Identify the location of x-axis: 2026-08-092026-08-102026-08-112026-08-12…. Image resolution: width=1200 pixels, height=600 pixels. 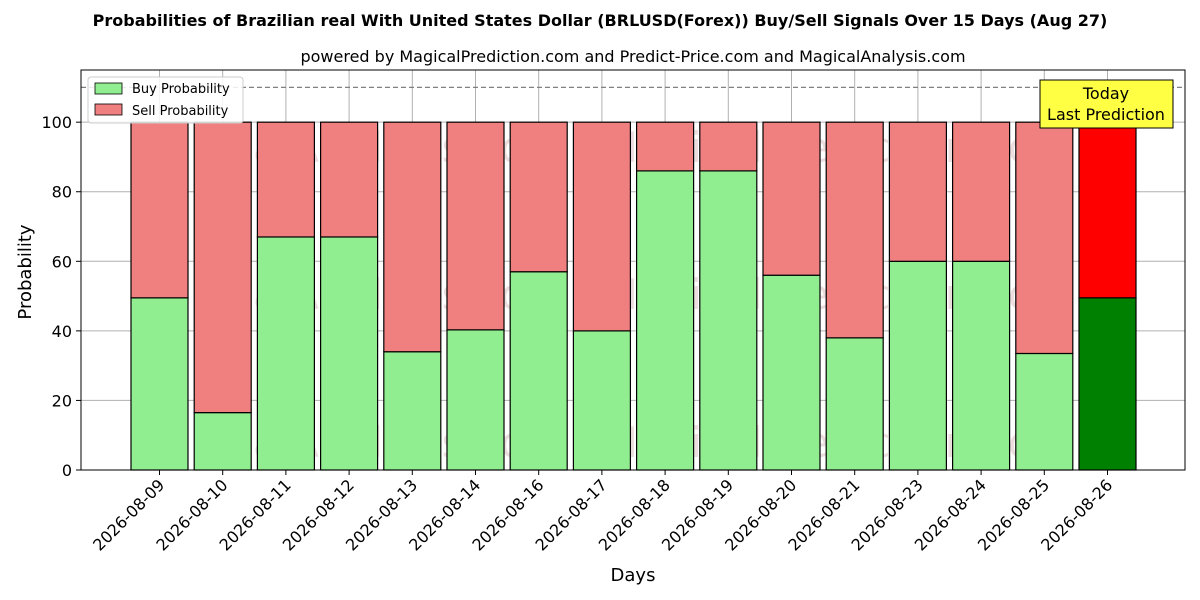
(602, 512).